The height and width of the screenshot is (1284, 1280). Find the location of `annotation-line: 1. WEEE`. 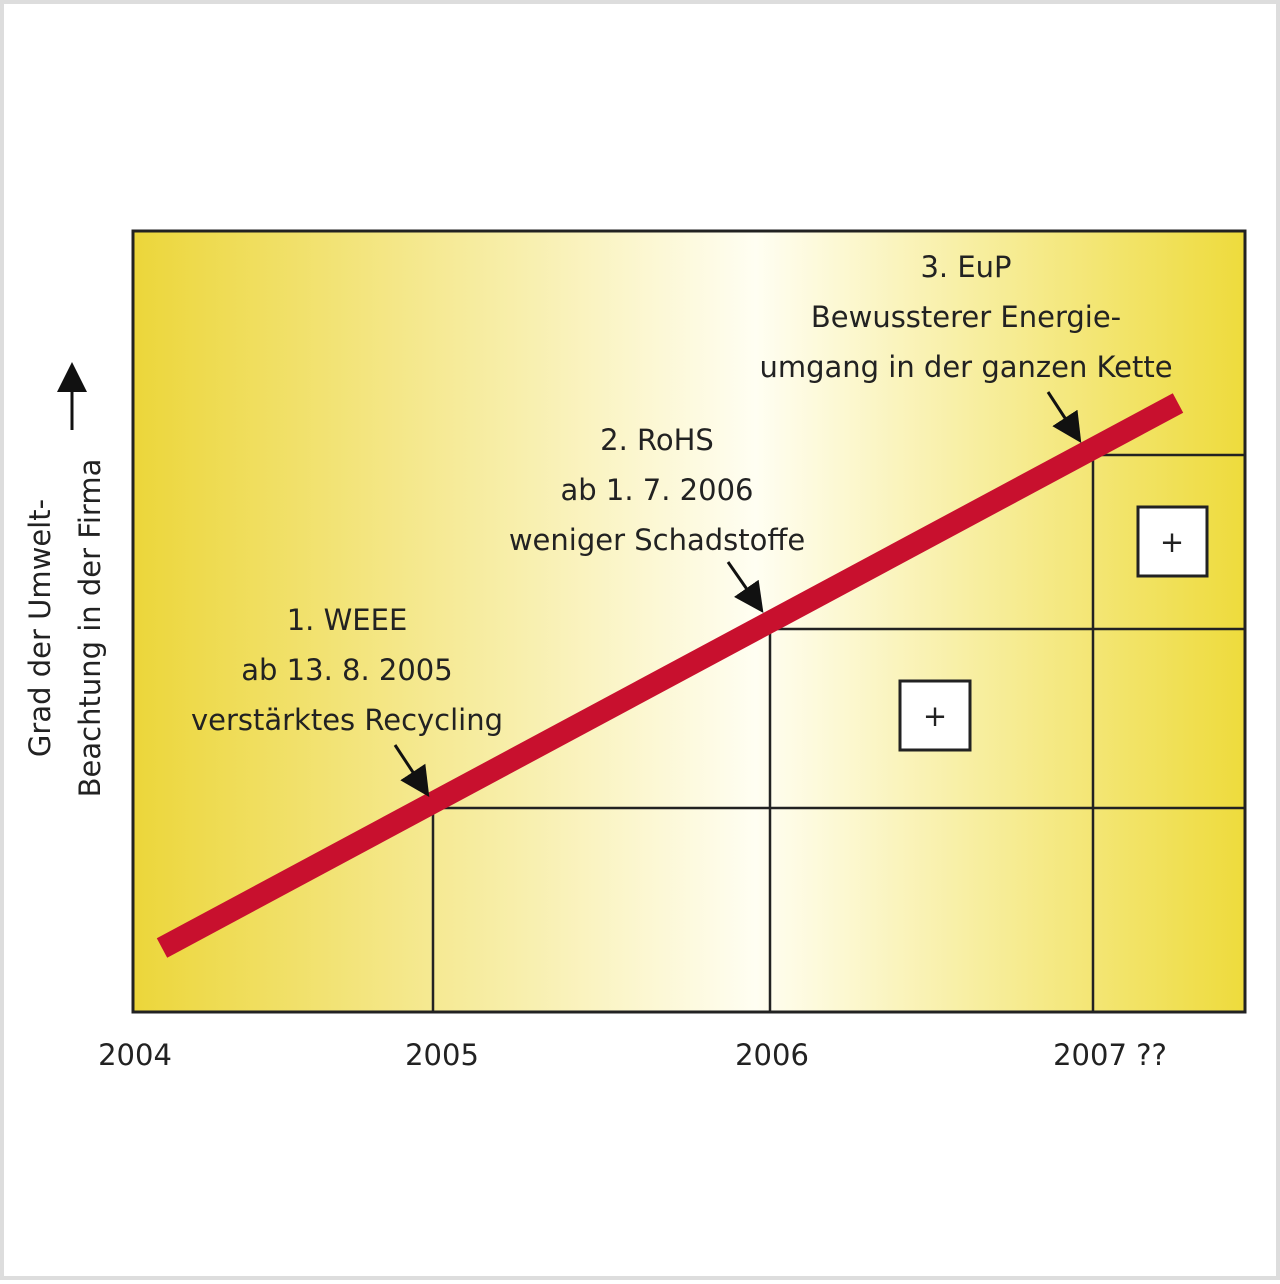

annotation-line: 1. WEEE is located at coordinates (347, 620).